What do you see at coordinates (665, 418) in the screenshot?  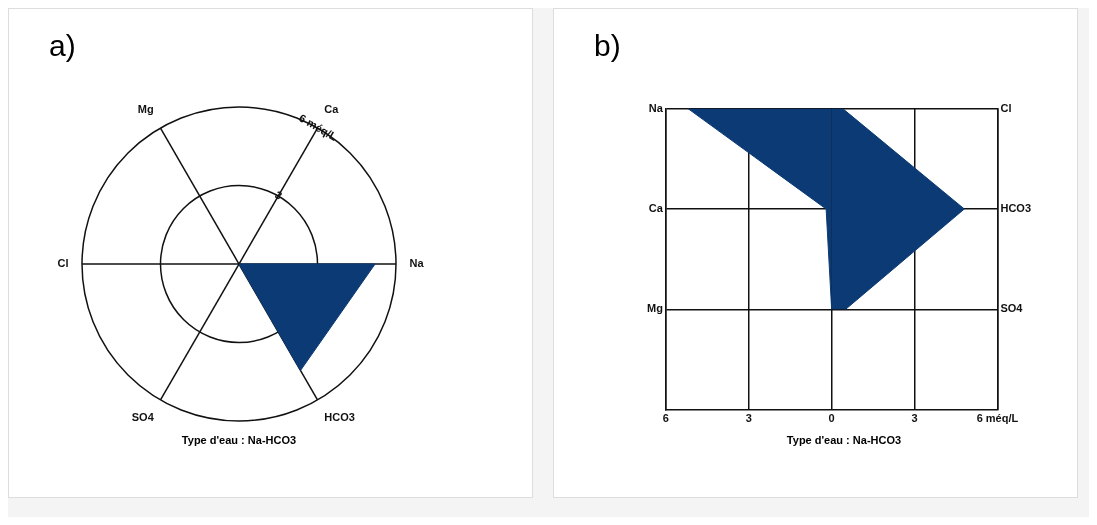 I see `x-tick-label: 6` at bounding box center [665, 418].